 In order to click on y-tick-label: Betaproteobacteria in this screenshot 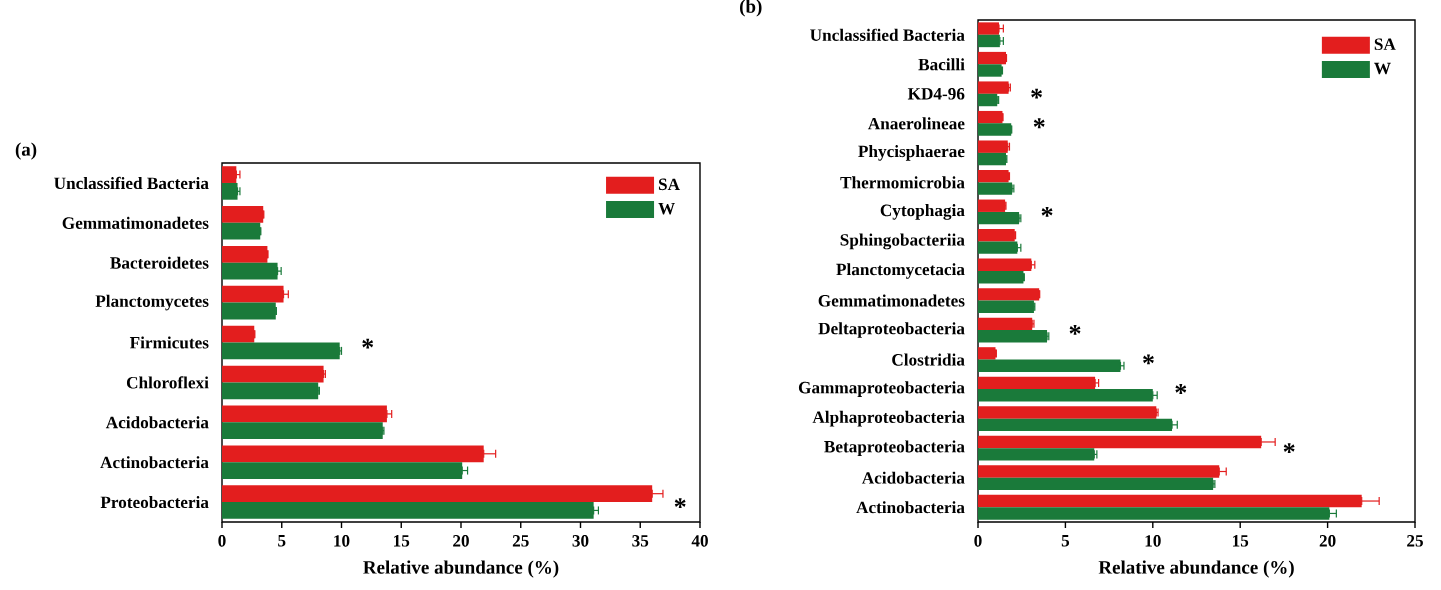, I will do `click(894, 448)`.